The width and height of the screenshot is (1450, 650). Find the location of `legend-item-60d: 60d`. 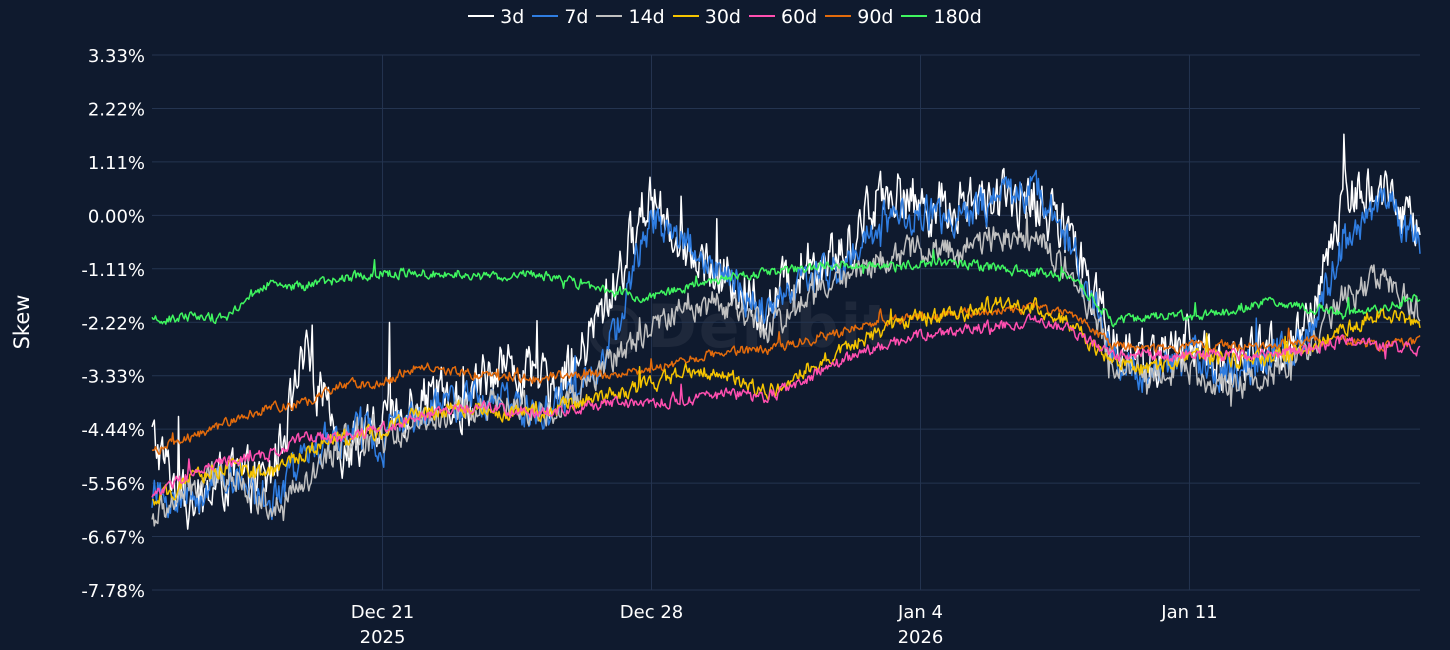

legend-item-60d: 60d is located at coordinates (783, 17).